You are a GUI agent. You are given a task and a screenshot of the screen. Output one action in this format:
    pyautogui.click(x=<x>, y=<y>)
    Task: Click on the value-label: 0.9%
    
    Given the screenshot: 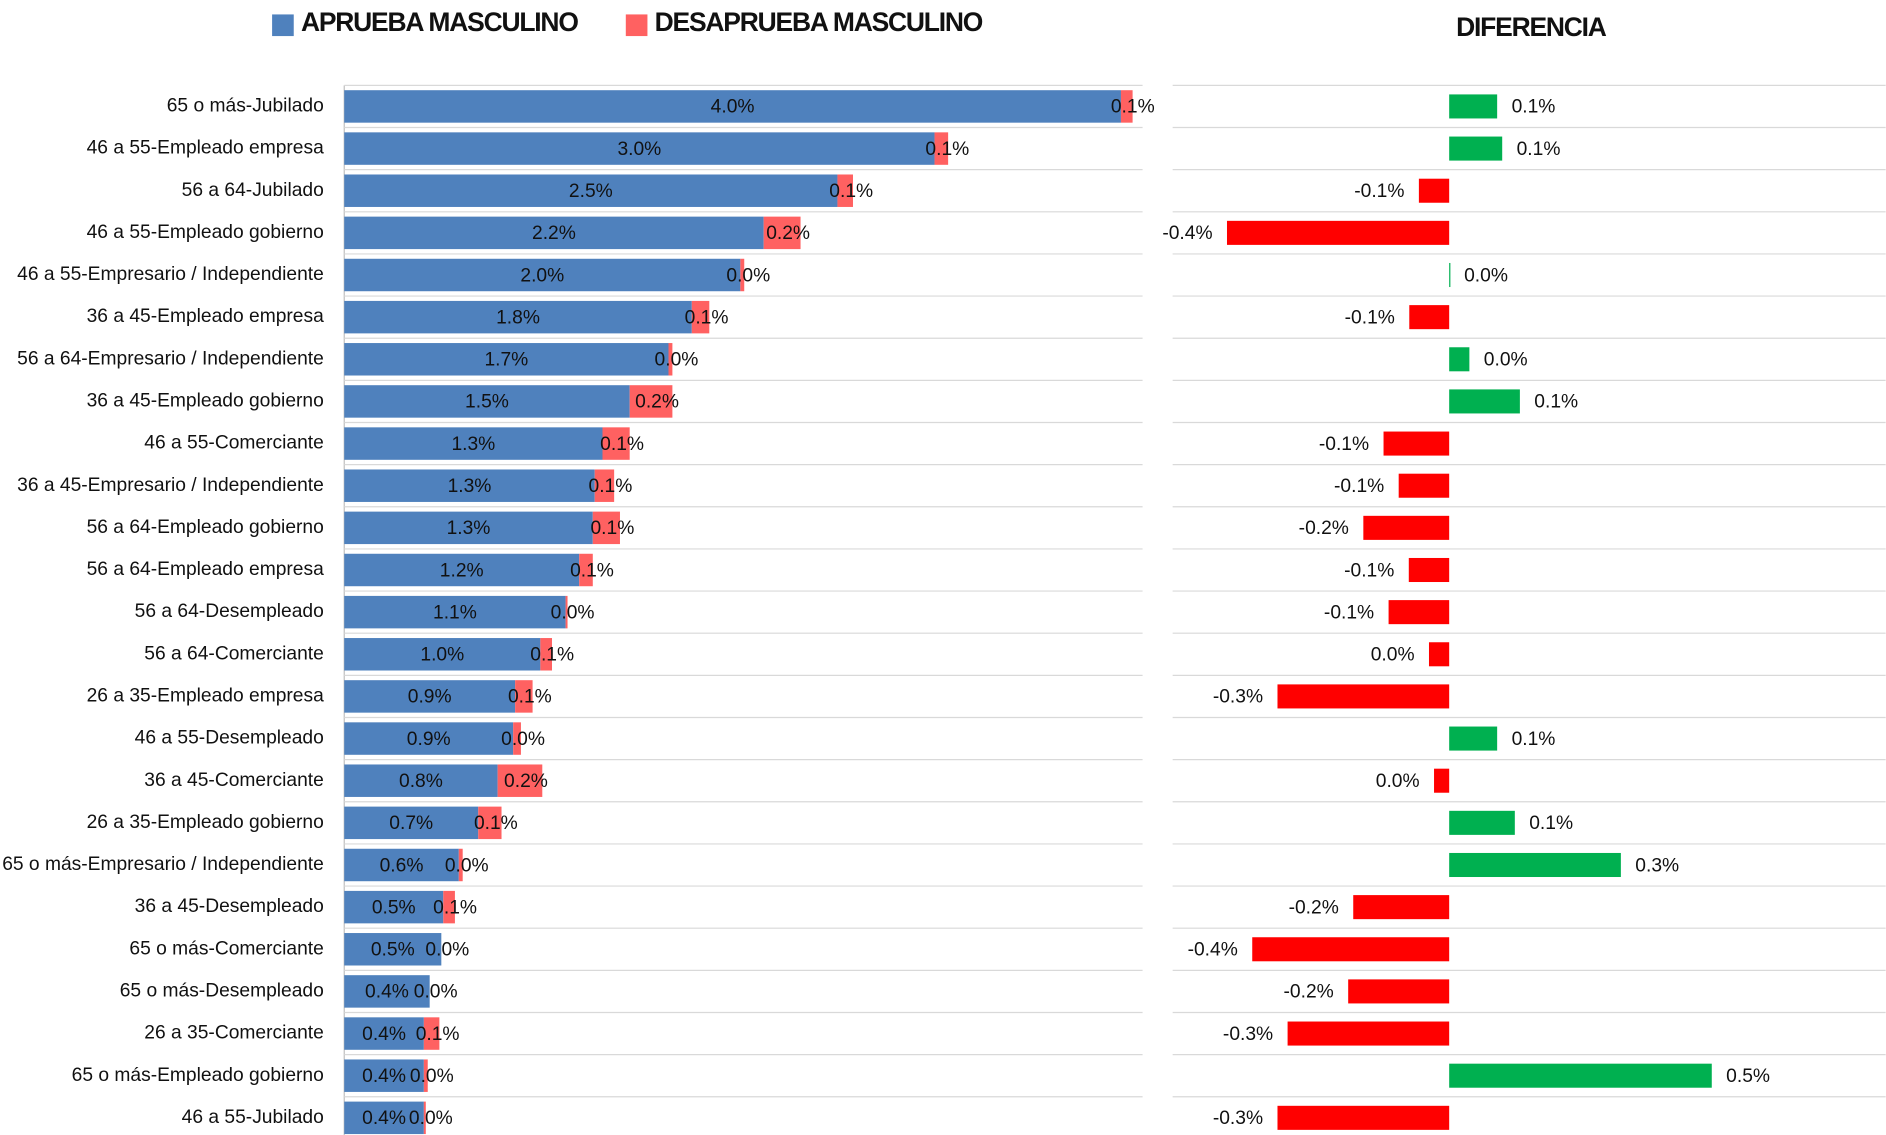 What is the action you would take?
    pyautogui.click(x=430, y=697)
    